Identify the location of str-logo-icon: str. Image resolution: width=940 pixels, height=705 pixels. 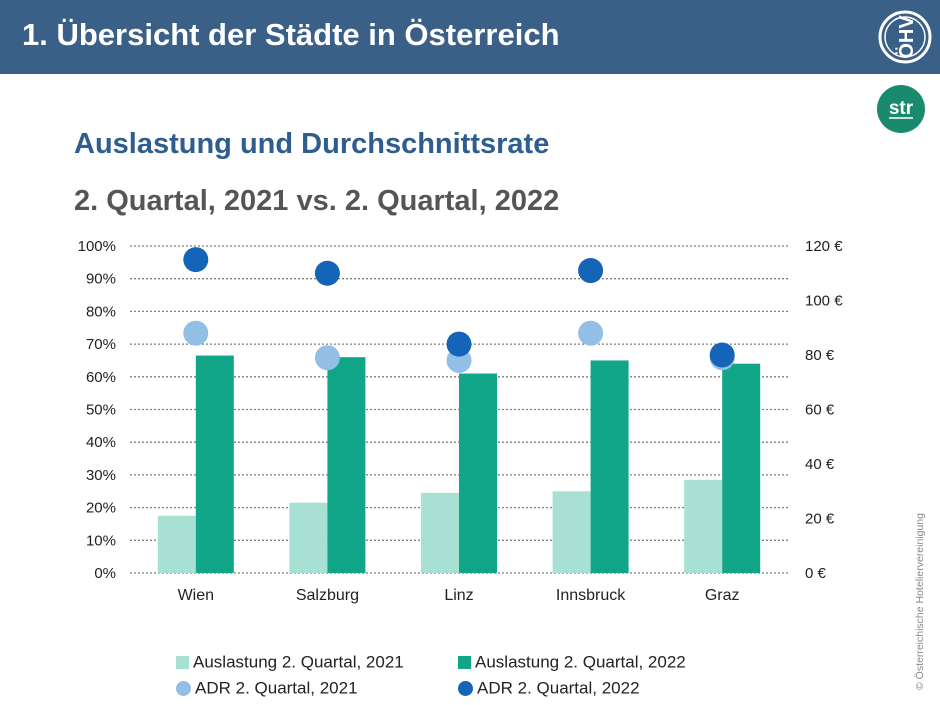
(901, 109).